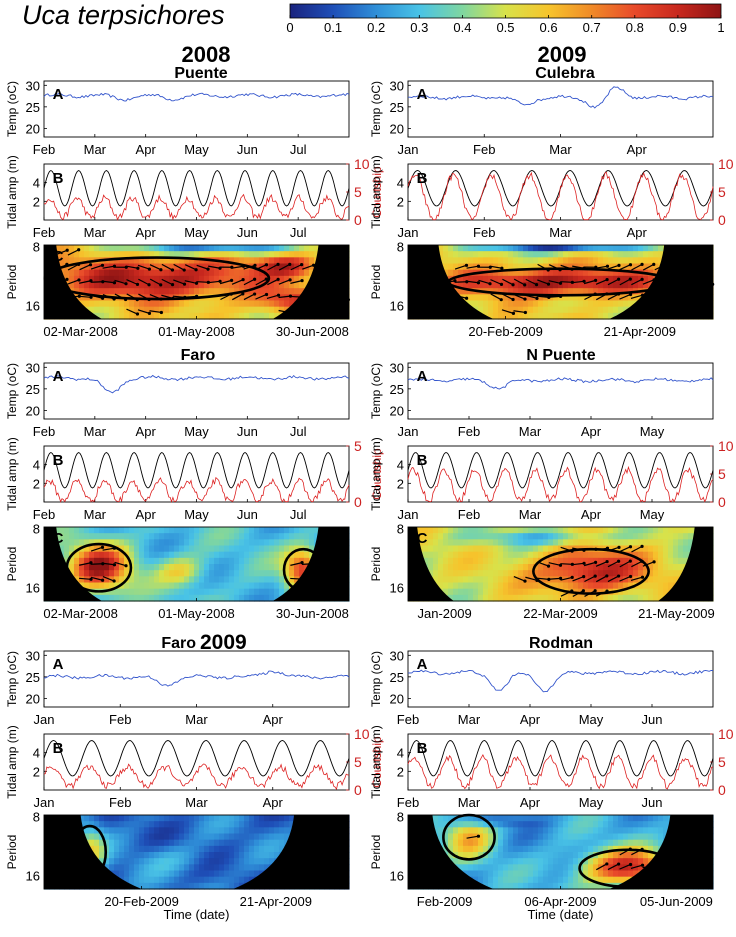 Image resolution: width=736 pixels, height=937 pixels. Describe the element at coordinates (376, 564) in the screenshot. I see `period-ylabel: Period` at that location.